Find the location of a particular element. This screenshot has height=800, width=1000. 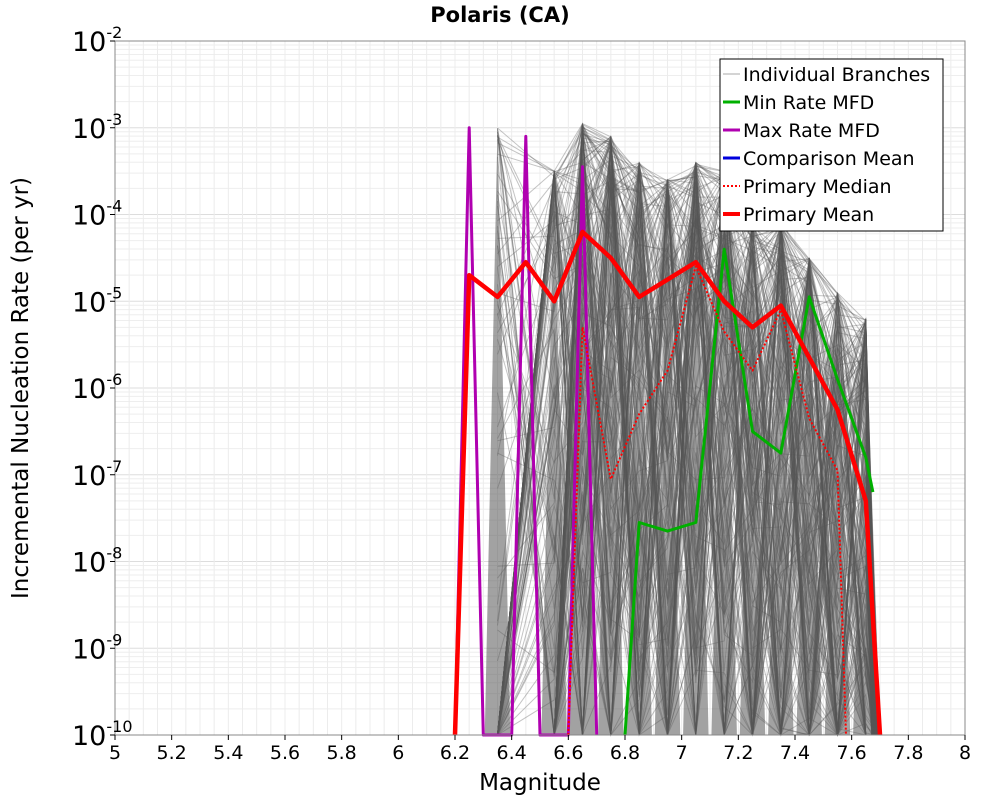

y-tick-label: 10⁻⁸ is located at coordinates (97, 561).